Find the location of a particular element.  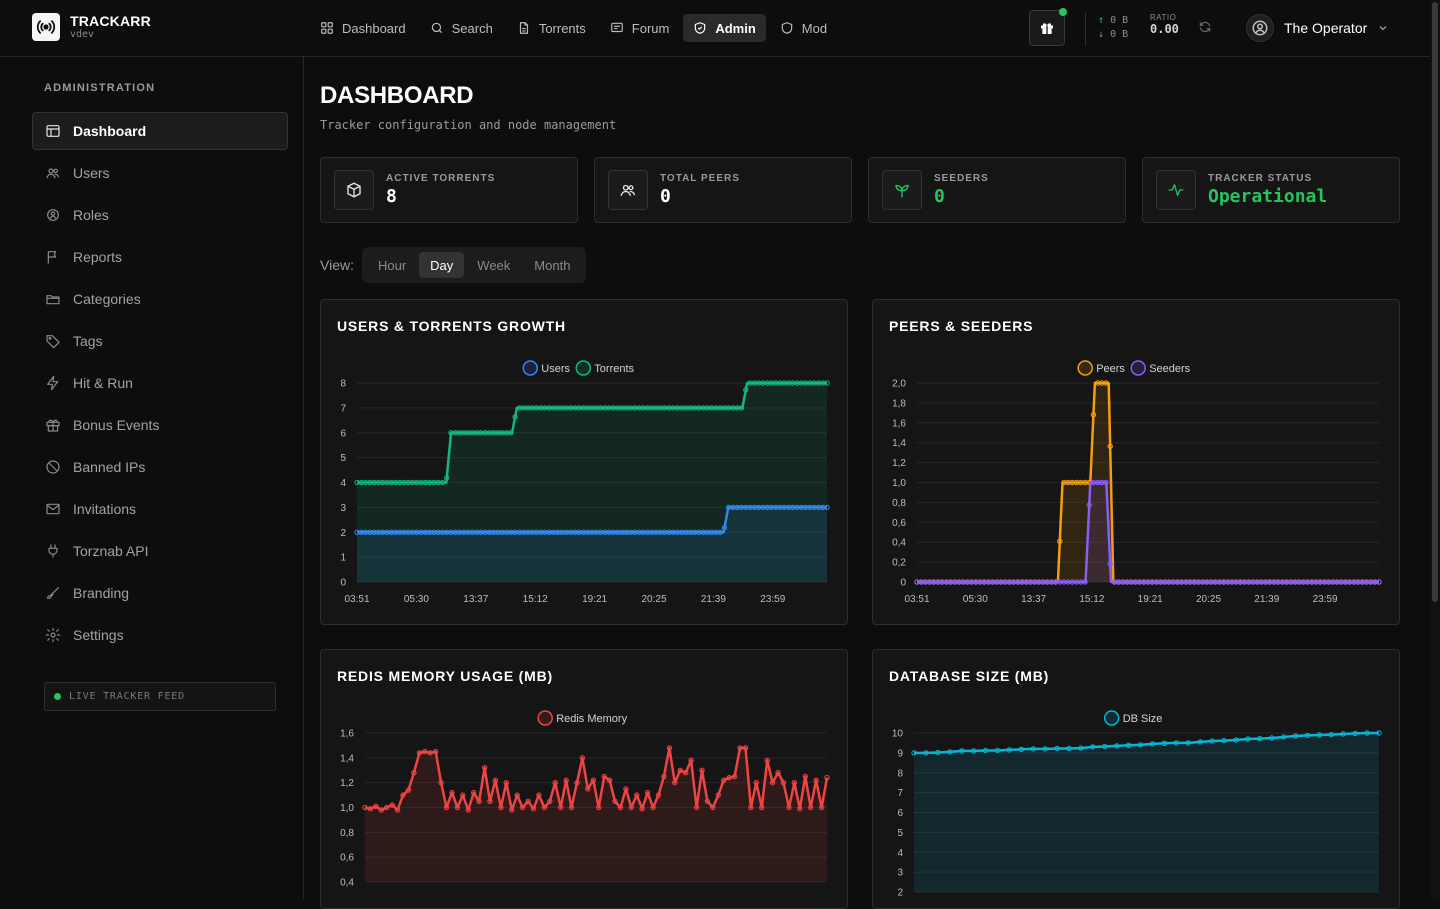

legend-label: Redis Memory is located at coordinates (591, 719).